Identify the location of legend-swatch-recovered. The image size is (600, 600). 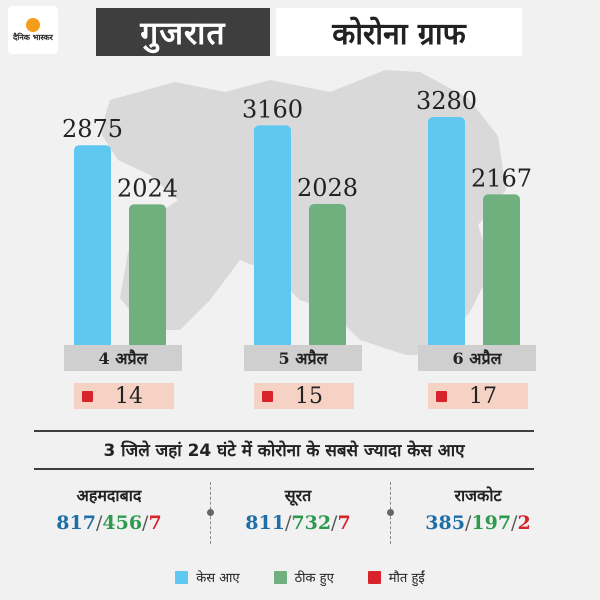
(280, 577).